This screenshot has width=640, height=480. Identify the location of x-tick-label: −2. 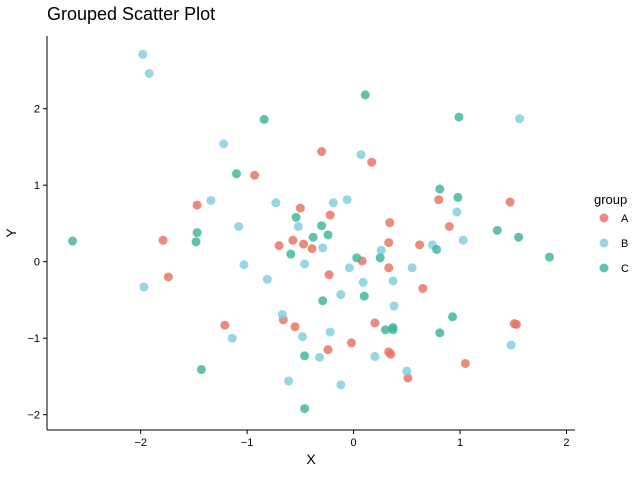
(140, 443).